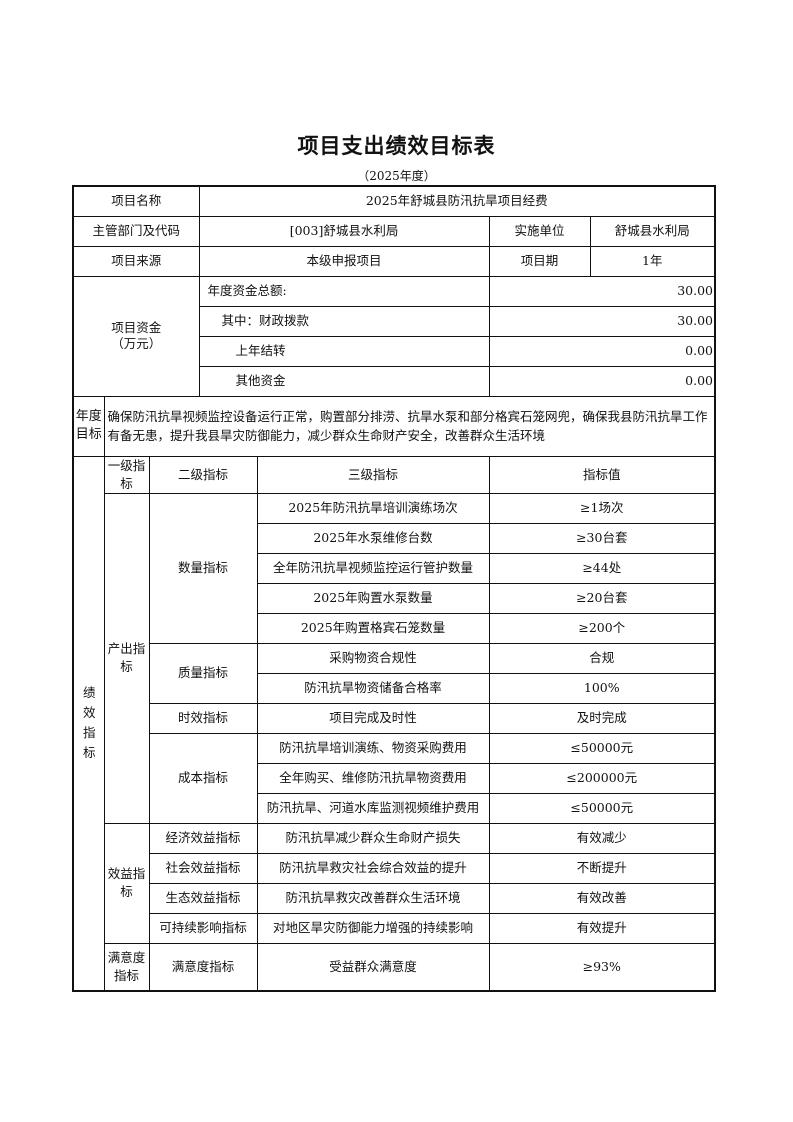 The width and height of the screenshot is (793, 1122). What do you see at coordinates (373, 538) in the screenshot?
I see `level3-indicator: 2025年水泵维修台数` at bounding box center [373, 538].